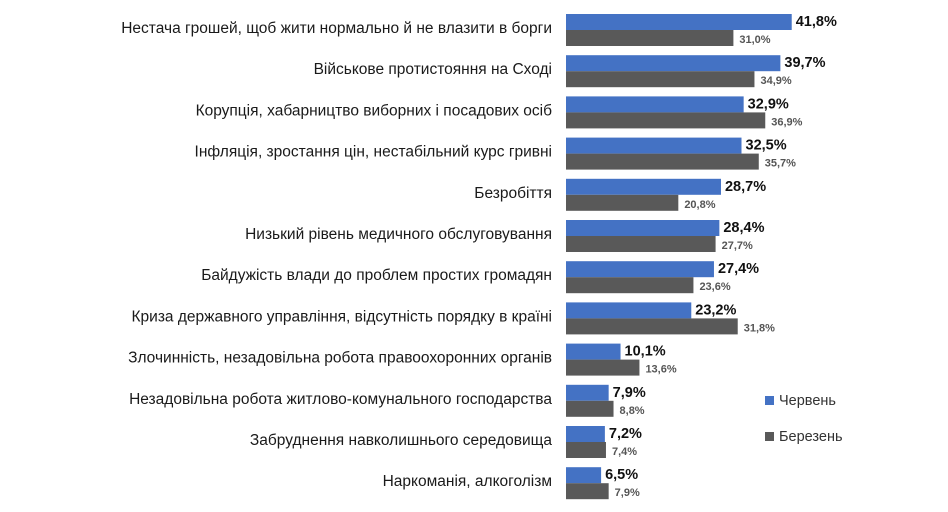 This screenshot has height=512, width=948. I want to click on value-label-berezenj: 31,0%, so click(754, 40).